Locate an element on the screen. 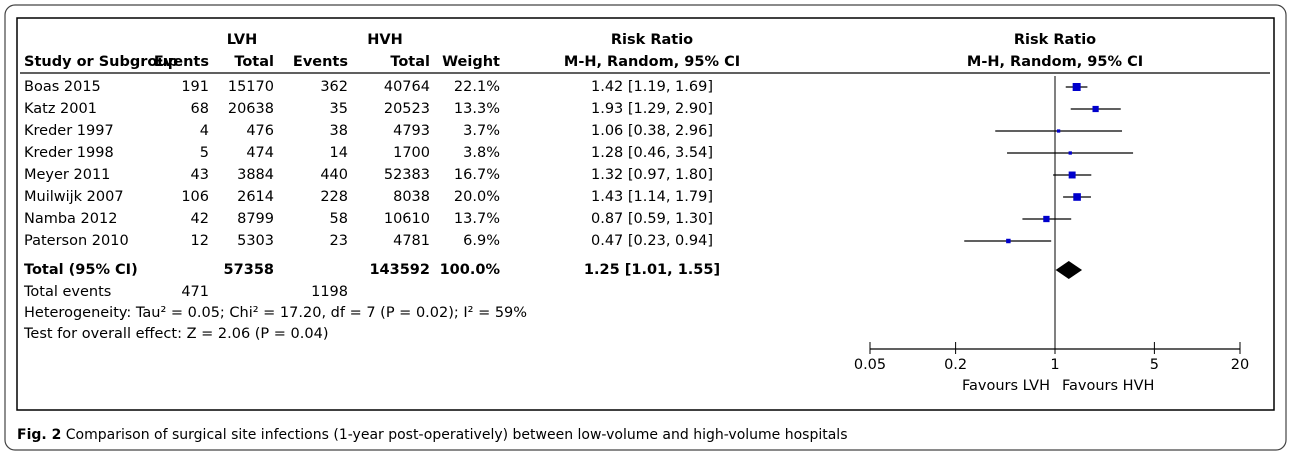  column-header: Weight is located at coordinates (471, 62).